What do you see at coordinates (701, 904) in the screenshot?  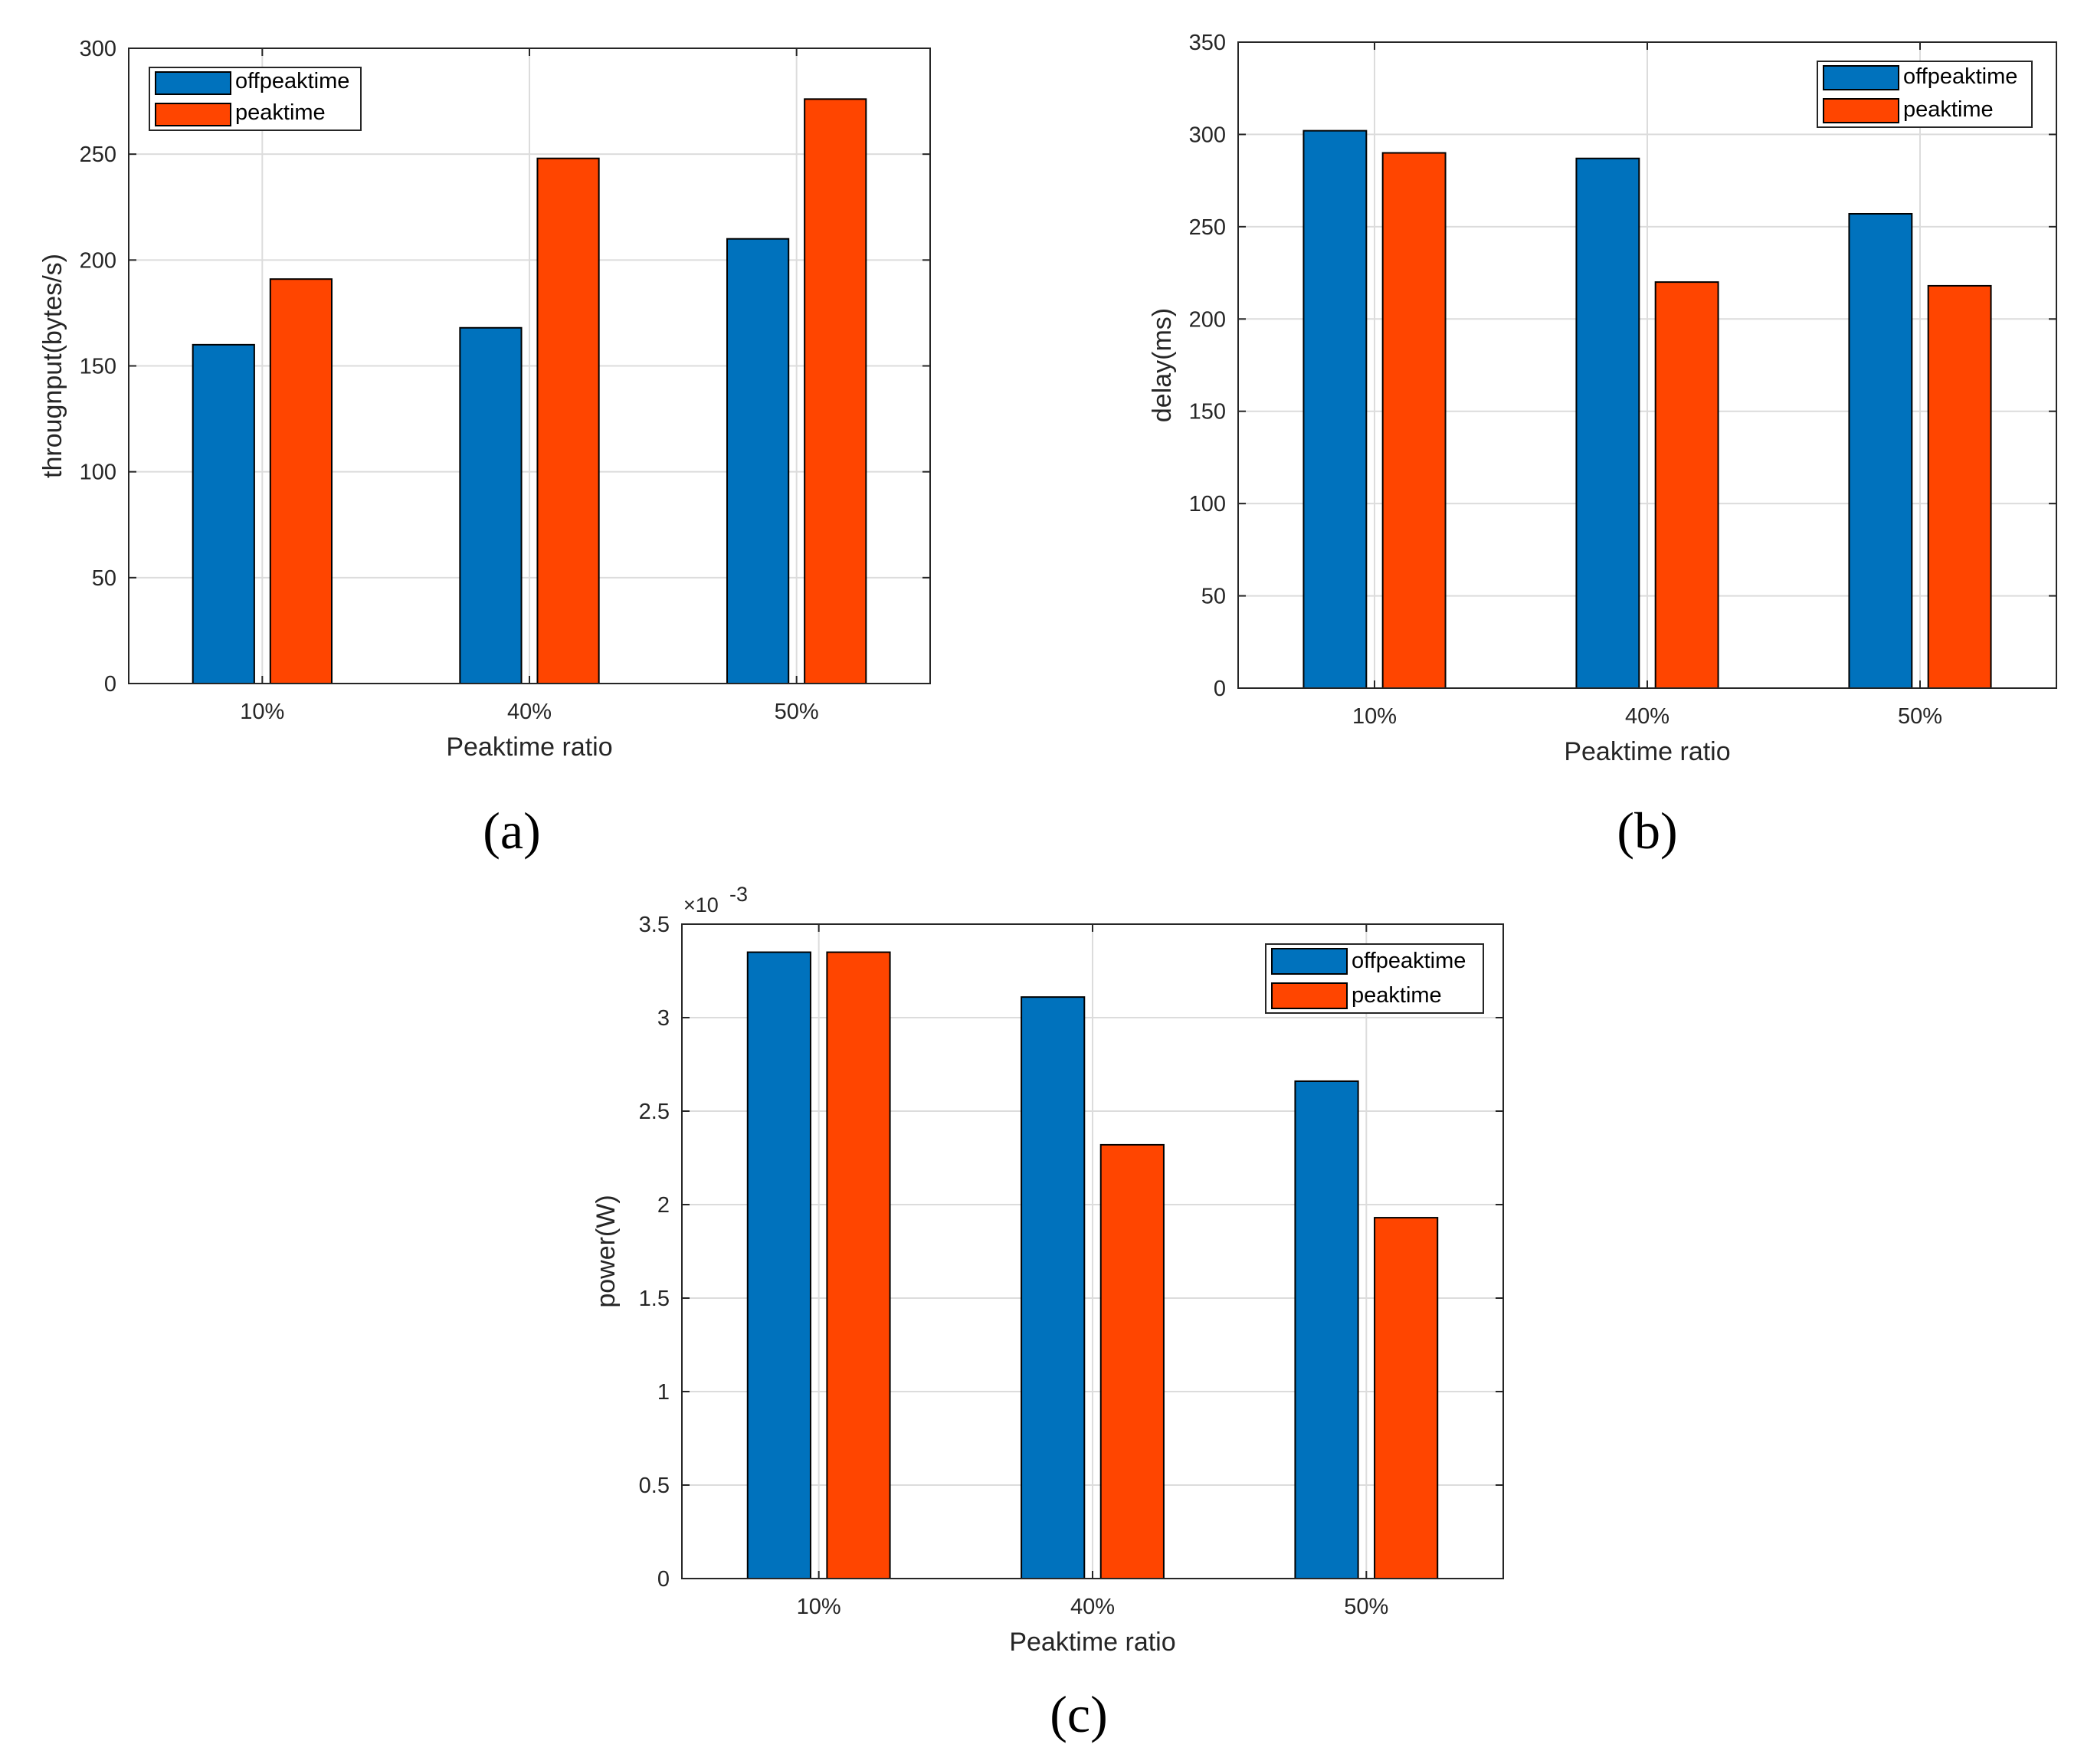 I see `y-multiplier: ×10` at bounding box center [701, 904].